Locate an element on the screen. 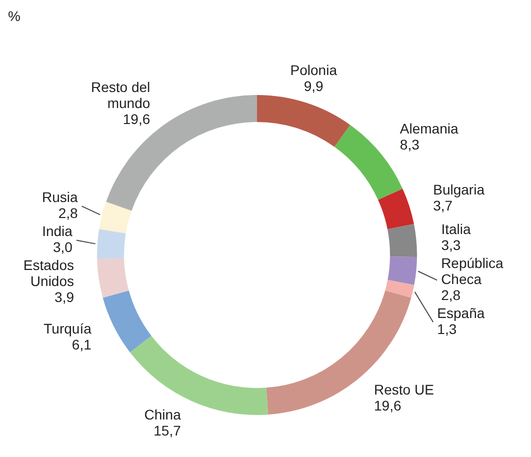  slice-label: Alemania is located at coordinates (429, 128).